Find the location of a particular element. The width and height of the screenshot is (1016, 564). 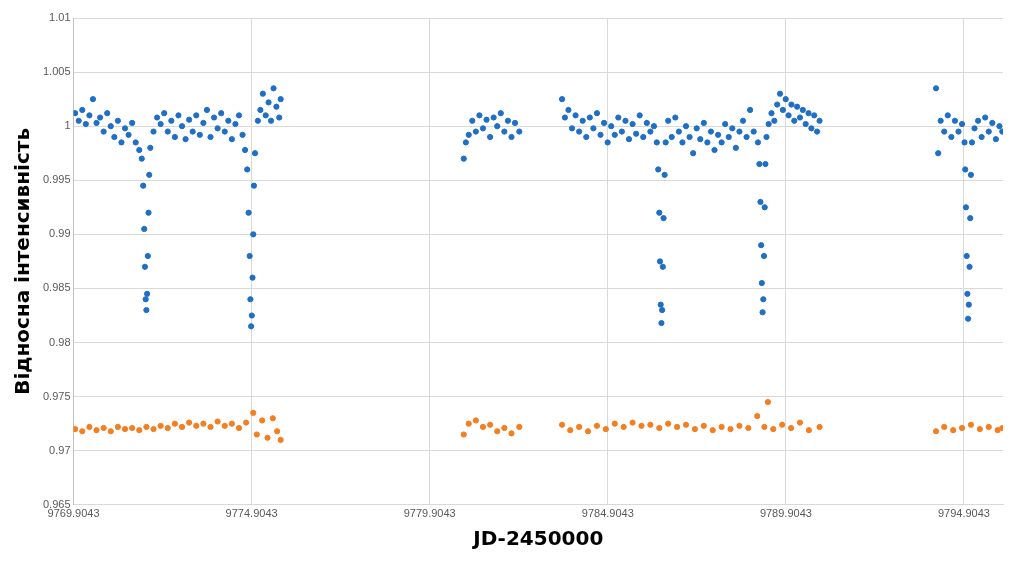

x-axis-title: JD-2450000 is located at coordinates (537, 538).